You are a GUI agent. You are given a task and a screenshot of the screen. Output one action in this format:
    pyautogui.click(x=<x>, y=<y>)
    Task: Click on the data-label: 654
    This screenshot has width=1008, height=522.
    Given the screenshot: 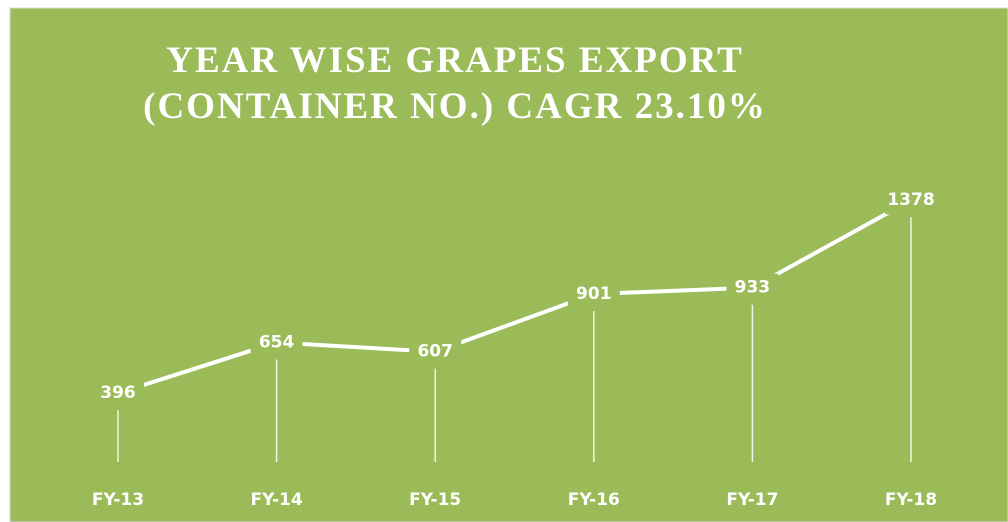 What is the action you would take?
    pyautogui.click(x=277, y=342)
    